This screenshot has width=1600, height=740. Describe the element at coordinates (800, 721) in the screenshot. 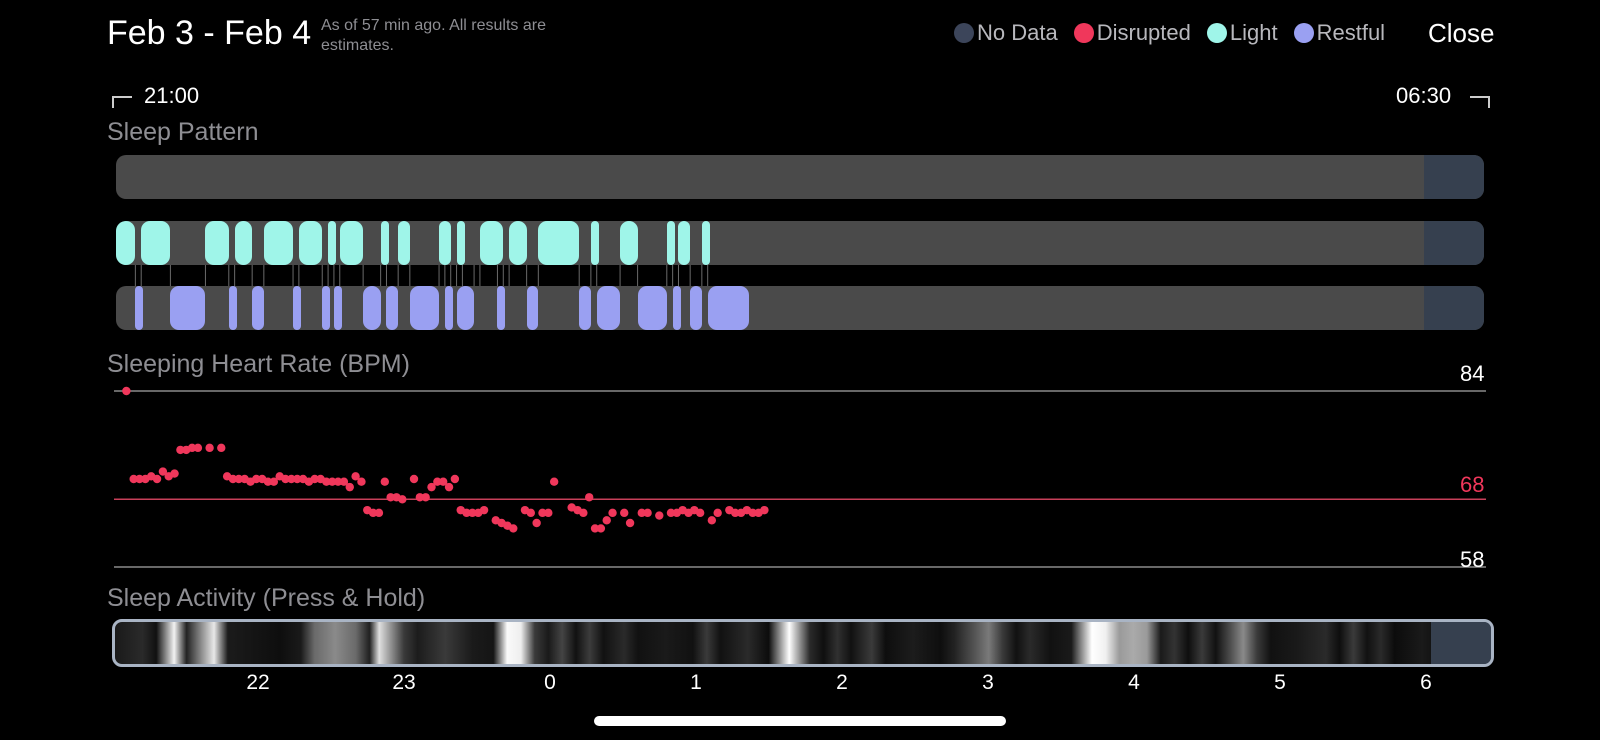

I see `home-indicator` at that location.